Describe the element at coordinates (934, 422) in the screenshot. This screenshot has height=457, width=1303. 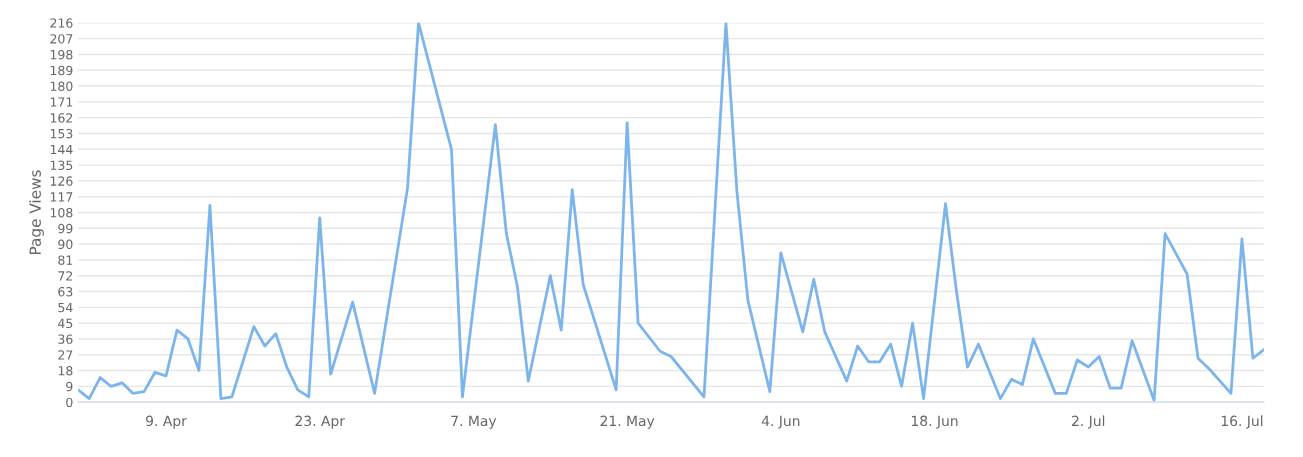
I see `x-tick-label: 18. Jun` at that location.